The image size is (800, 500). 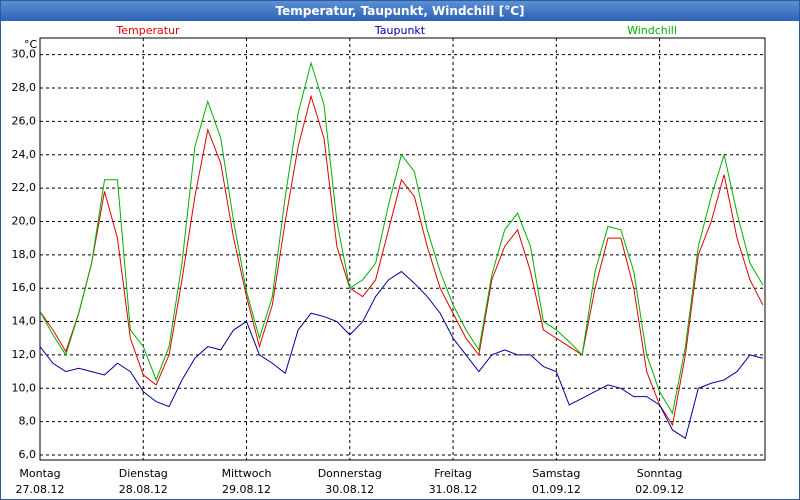 I want to click on y-tick-label: 20,0, so click(x=24, y=220).